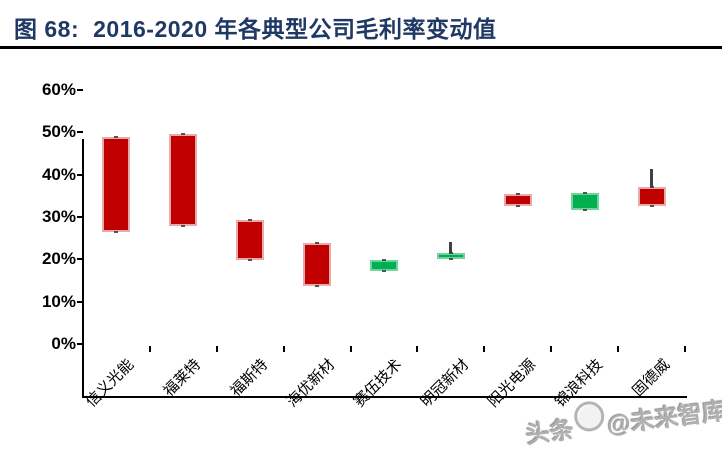  Describe the element at coordinates (250, 378) in the screenshot. I see `x-axis-label-福斯特: 福斯特` at that location.